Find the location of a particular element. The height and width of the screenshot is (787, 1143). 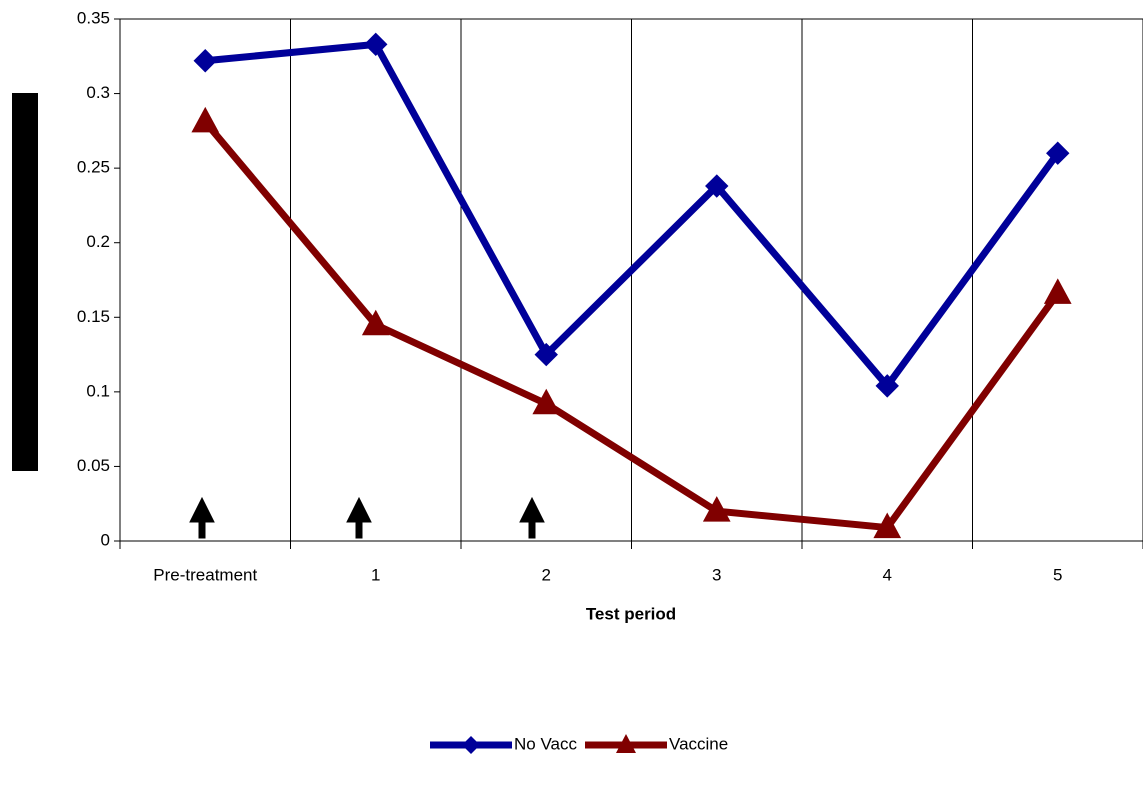

x-tick-label: 1 is located at coordinates (375, 574).